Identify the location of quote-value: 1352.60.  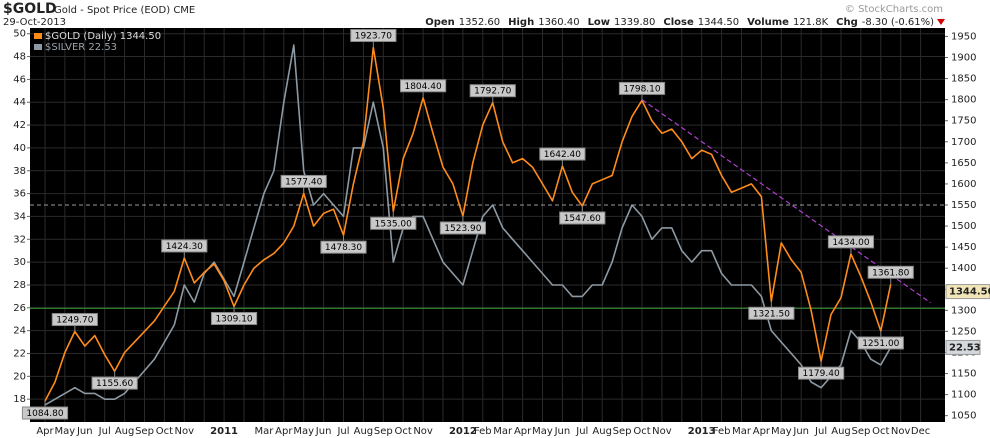
(479, 22).